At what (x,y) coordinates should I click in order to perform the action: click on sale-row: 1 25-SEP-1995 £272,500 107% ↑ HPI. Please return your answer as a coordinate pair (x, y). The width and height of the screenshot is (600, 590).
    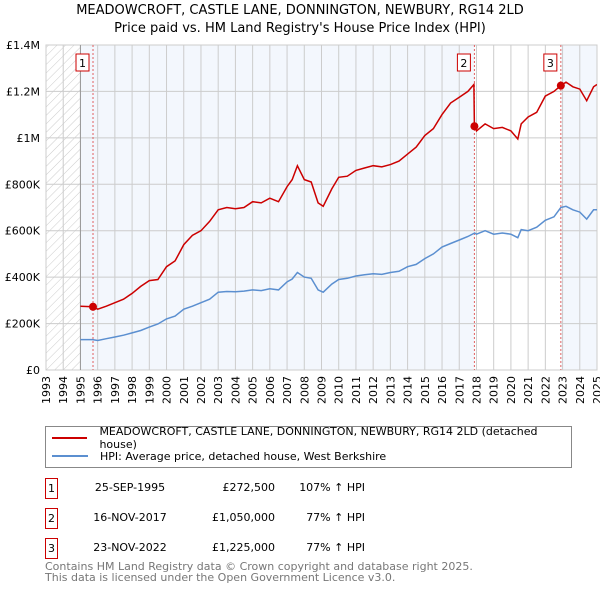
    Looking at the image, I should click on (245, 488).